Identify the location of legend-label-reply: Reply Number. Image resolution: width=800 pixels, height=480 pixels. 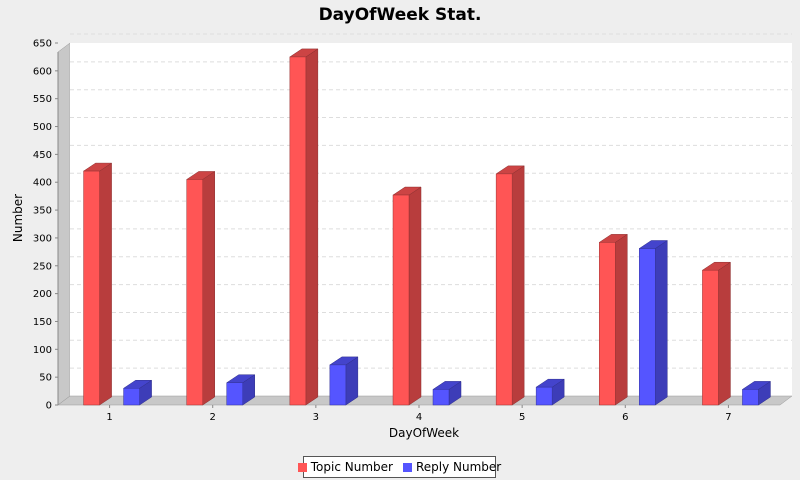
(458, 467).